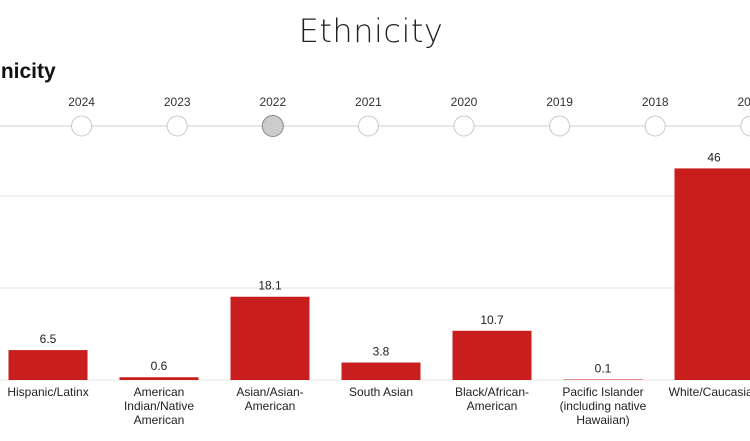 Image resolution: width=750 pixels, height=441 pixels. What do you see at coordinates (559, 102) in the screenshot?
I see `timeline-year-label: 2019` at bounding box center [559, 102].